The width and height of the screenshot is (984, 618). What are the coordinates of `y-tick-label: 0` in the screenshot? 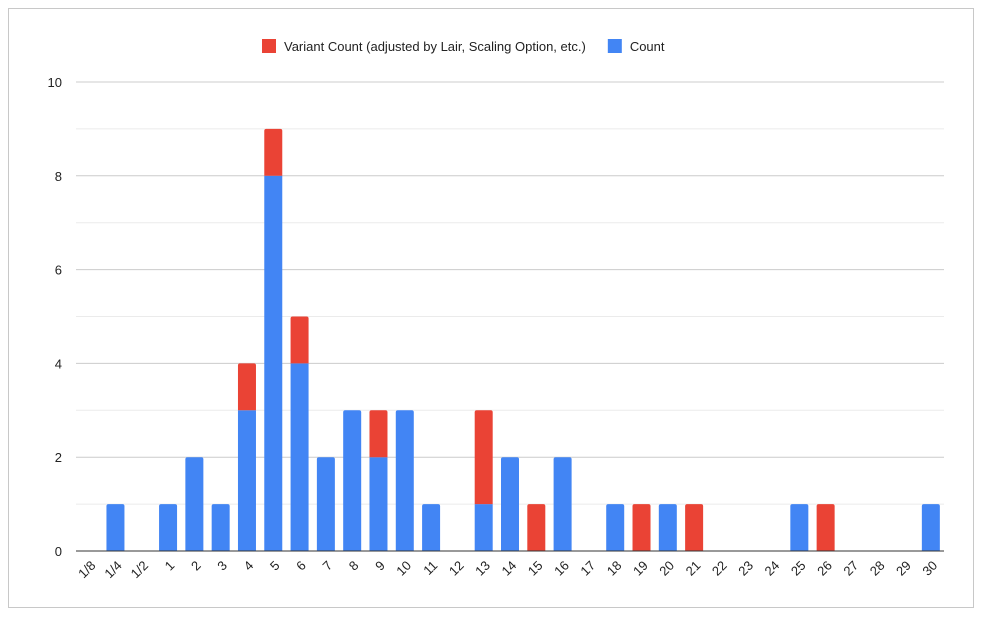 It's located at (58, 551).